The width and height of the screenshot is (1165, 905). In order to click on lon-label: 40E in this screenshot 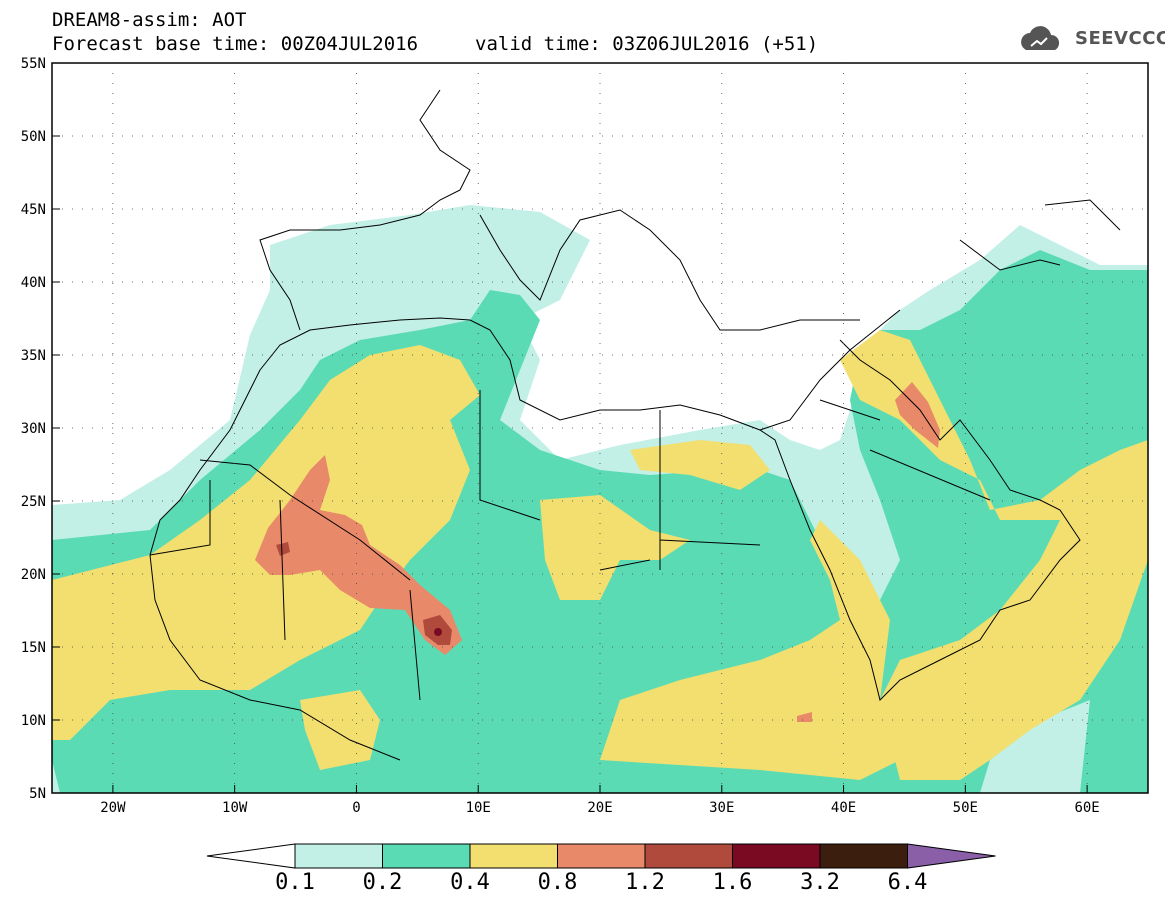, I will do `click(843, 808)`.